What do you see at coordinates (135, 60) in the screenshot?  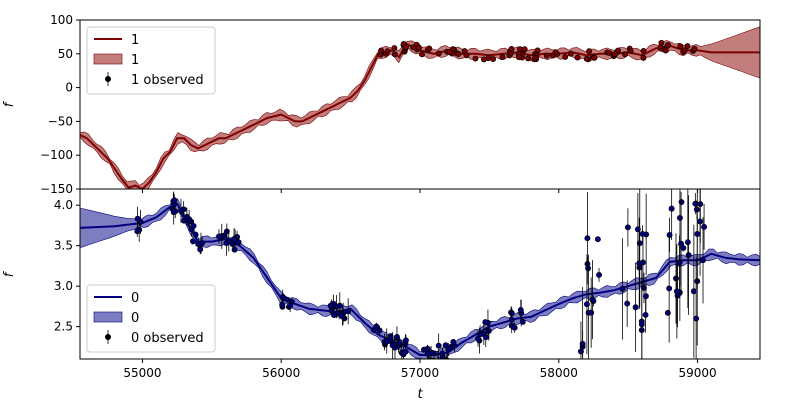 I see `legend-label: 1` at bounding box center [135, 60].